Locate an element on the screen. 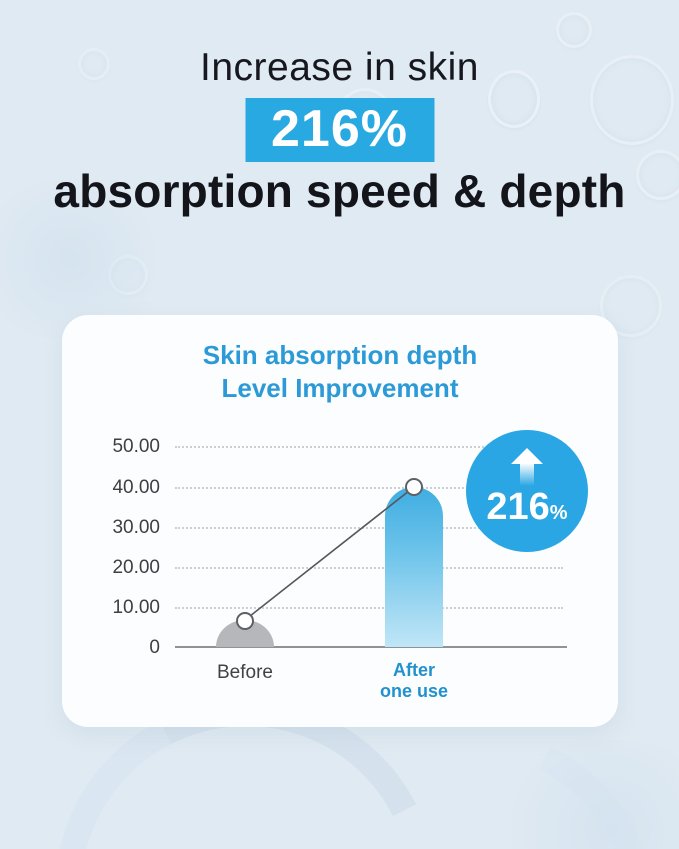 The image size is (679, 849). x-label-after: After one use is located at coordinates (414, 681).